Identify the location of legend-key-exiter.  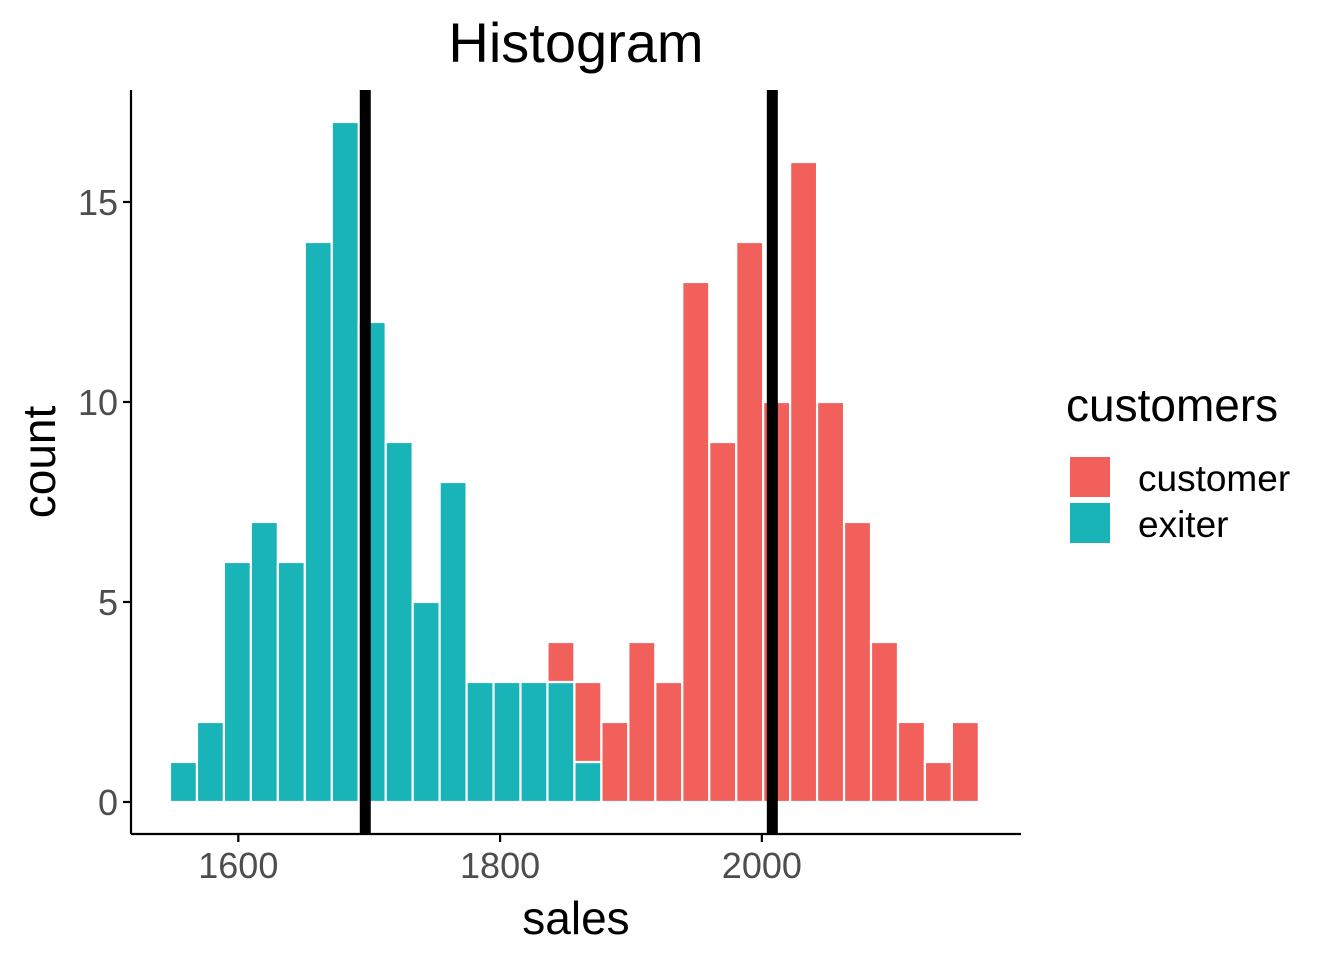
(1090, 523).